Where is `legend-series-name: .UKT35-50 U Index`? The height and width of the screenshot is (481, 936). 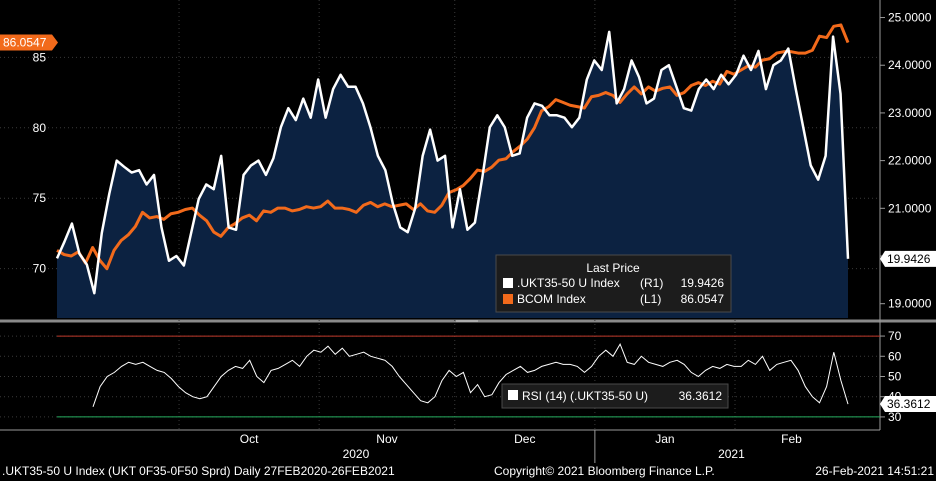 legend-series-name: .UKT35-50 U Index is located at coordinates (568, 283).